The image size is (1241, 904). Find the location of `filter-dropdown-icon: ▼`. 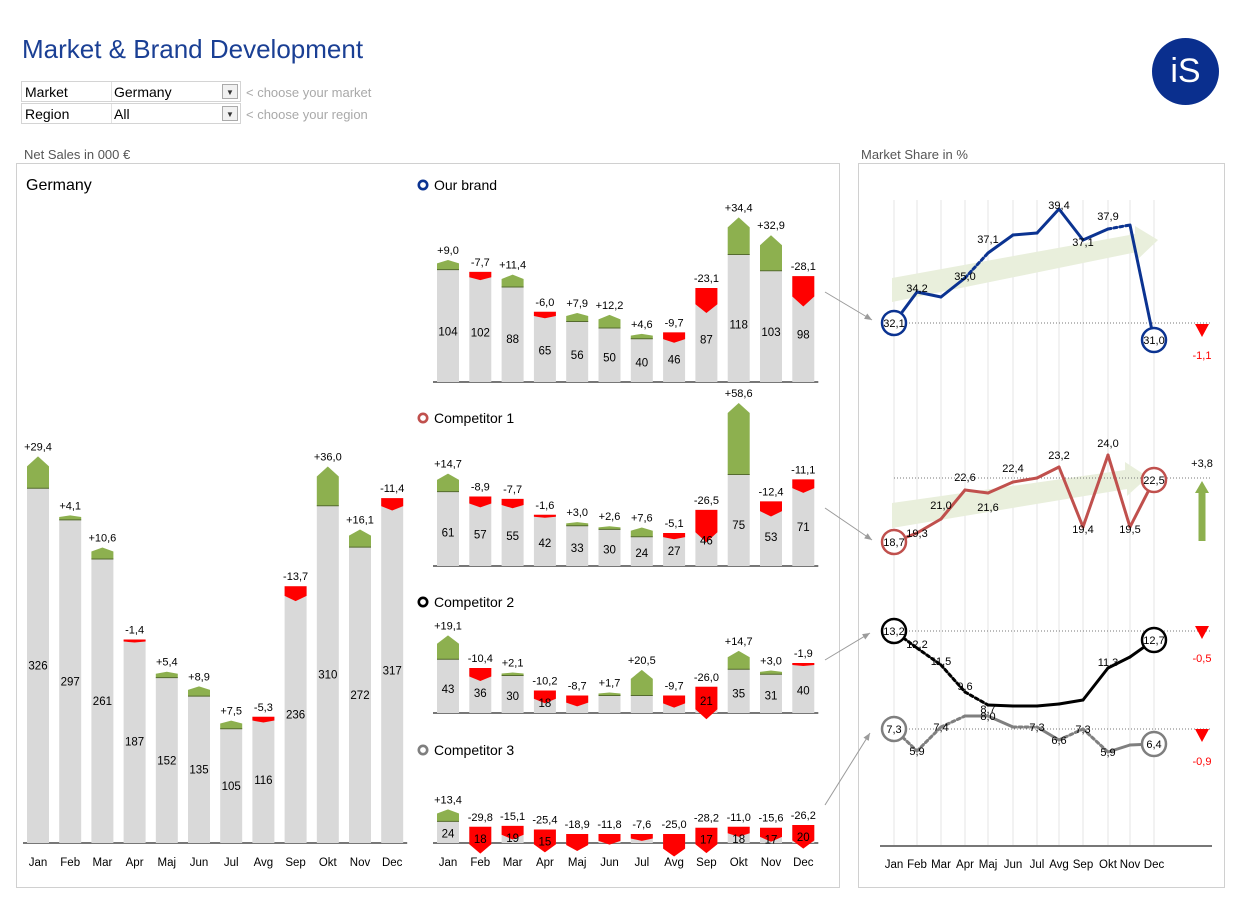

filter-dropdown-icon: ▼ is located at coordinates (230, 91).